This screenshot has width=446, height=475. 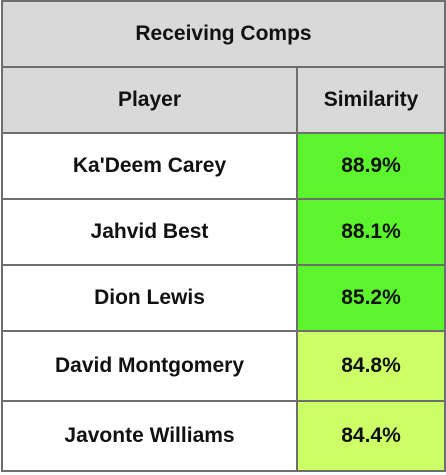 I want to click on table-row: Dion Lewis 85.2%, so click(x=223, y=298).